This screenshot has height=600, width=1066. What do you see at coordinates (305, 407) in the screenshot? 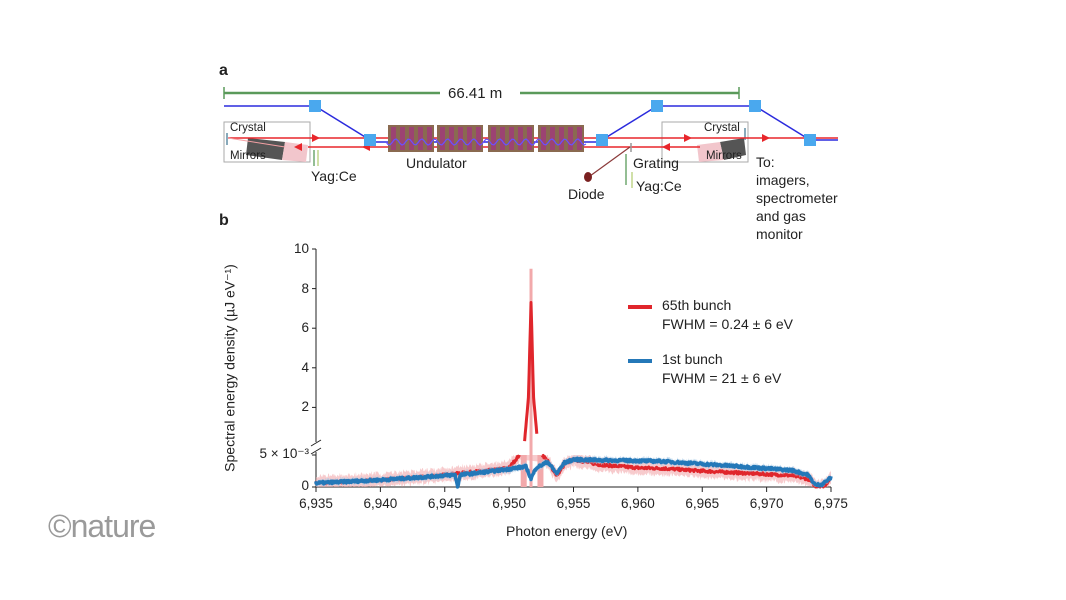
I see `tick-label: 2` at bounding box center [305, 407].